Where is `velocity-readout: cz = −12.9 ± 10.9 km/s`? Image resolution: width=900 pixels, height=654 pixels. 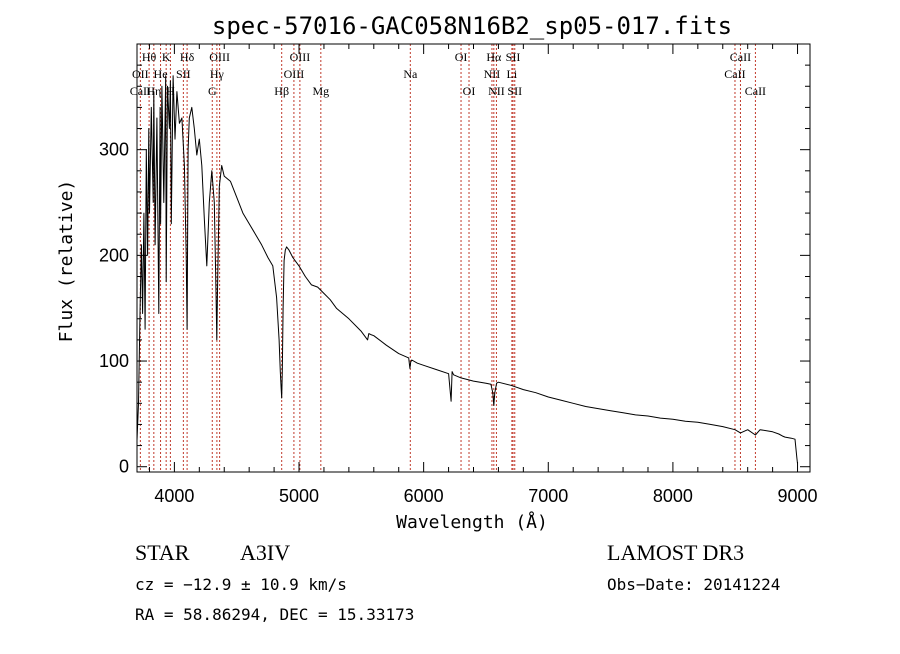 velocity-readout: cz = −12.9 ± 10.9 km/s is located at coordinates (241, 584).